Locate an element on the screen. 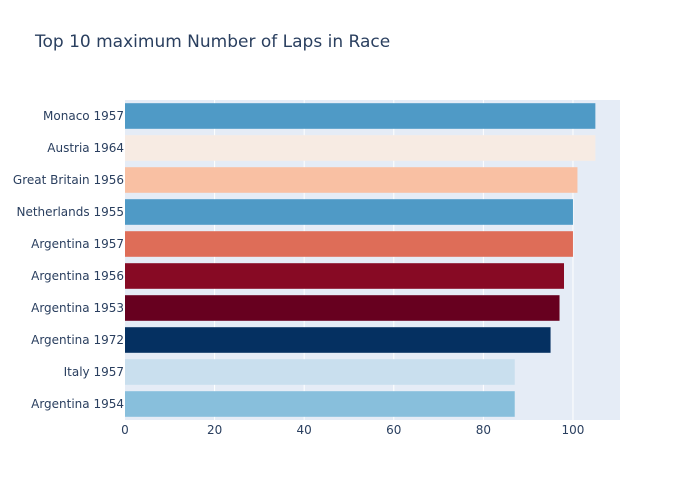 Image resolution: width=700 pixels, height=500 pixels. y-tick-label: Argentina 1957 is located at coordinates (77, 244).